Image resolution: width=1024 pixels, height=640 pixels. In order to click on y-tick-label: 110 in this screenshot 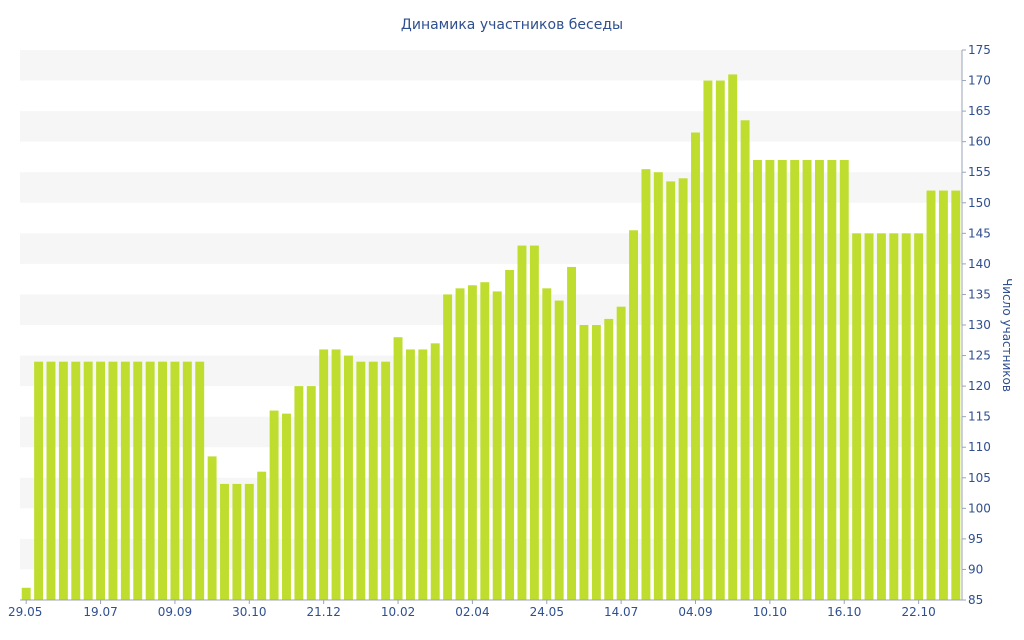, I will do `click(979, 447)`.